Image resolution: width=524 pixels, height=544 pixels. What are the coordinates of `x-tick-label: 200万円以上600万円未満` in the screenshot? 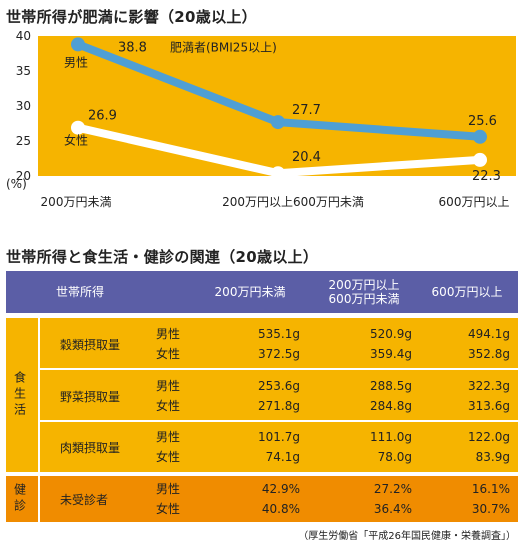 It's located at (293, 202).